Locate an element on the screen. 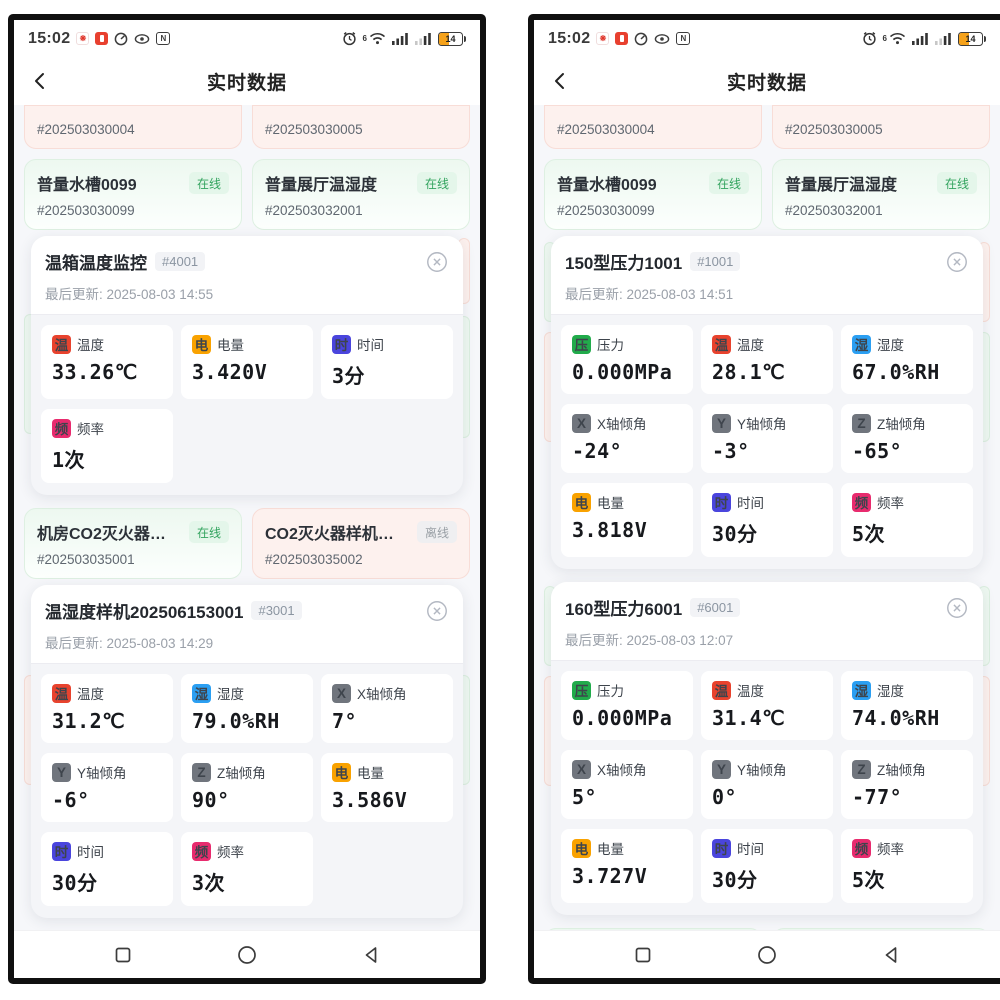  device-id: #202503035001 is located at coordinates (86, 559).